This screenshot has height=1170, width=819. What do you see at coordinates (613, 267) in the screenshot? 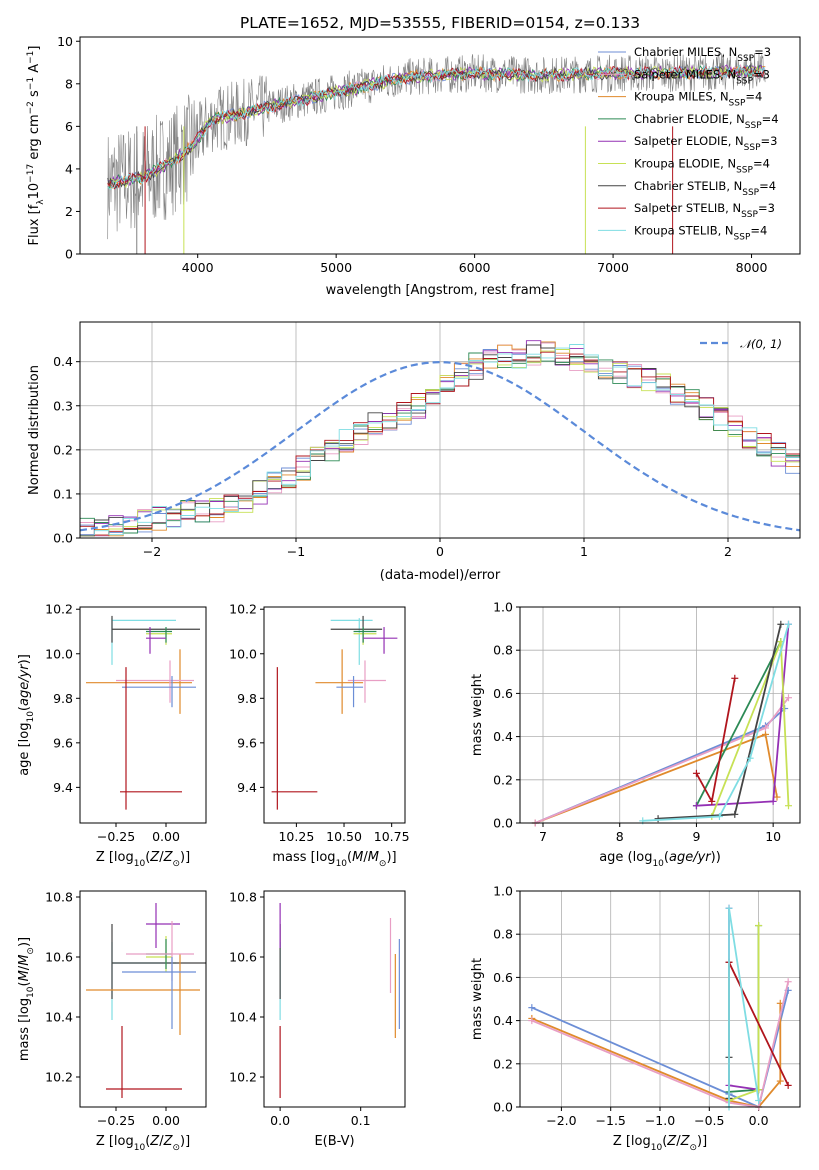
I see `spectrum-xtick-label: 7000` at bounding box center [613, 267].